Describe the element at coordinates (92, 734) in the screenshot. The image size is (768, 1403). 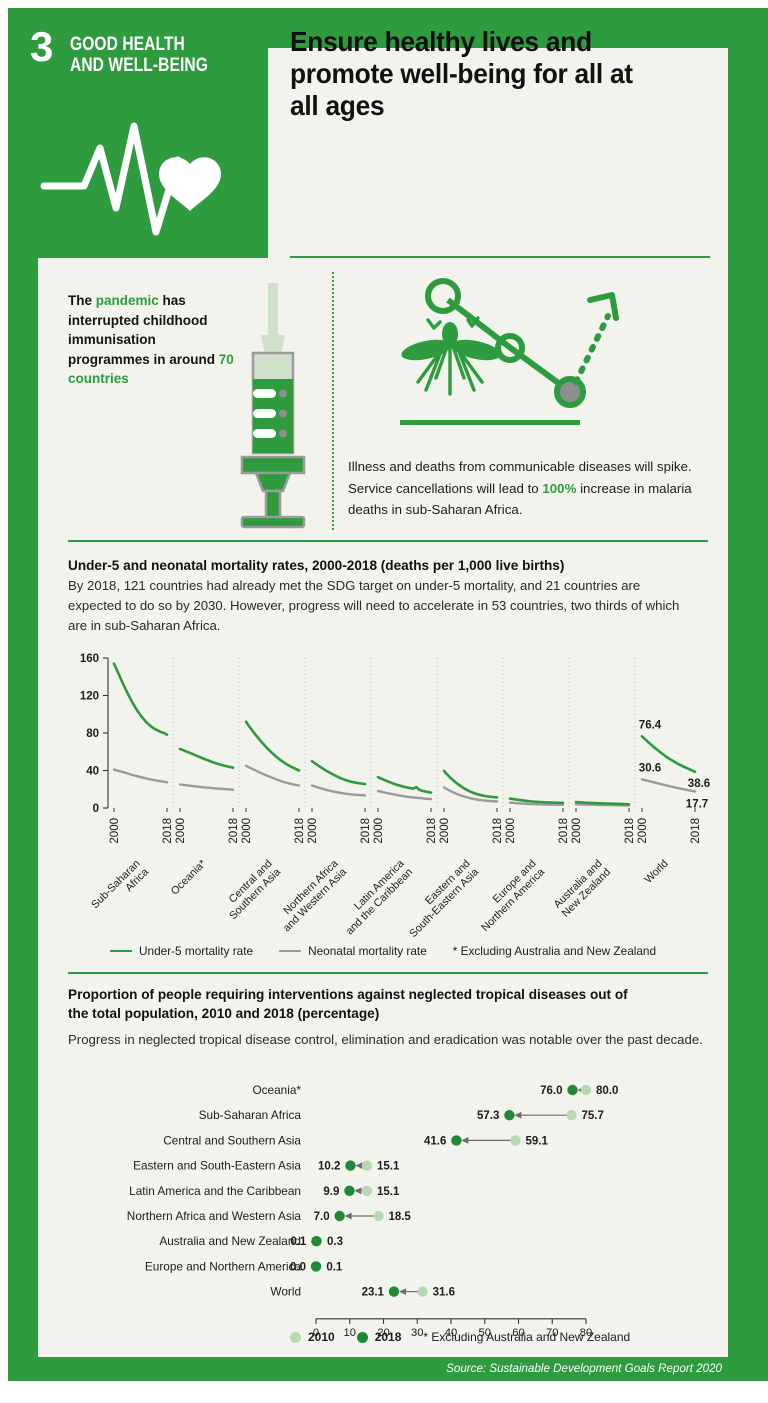
I see `svg-text: 80` at that location.